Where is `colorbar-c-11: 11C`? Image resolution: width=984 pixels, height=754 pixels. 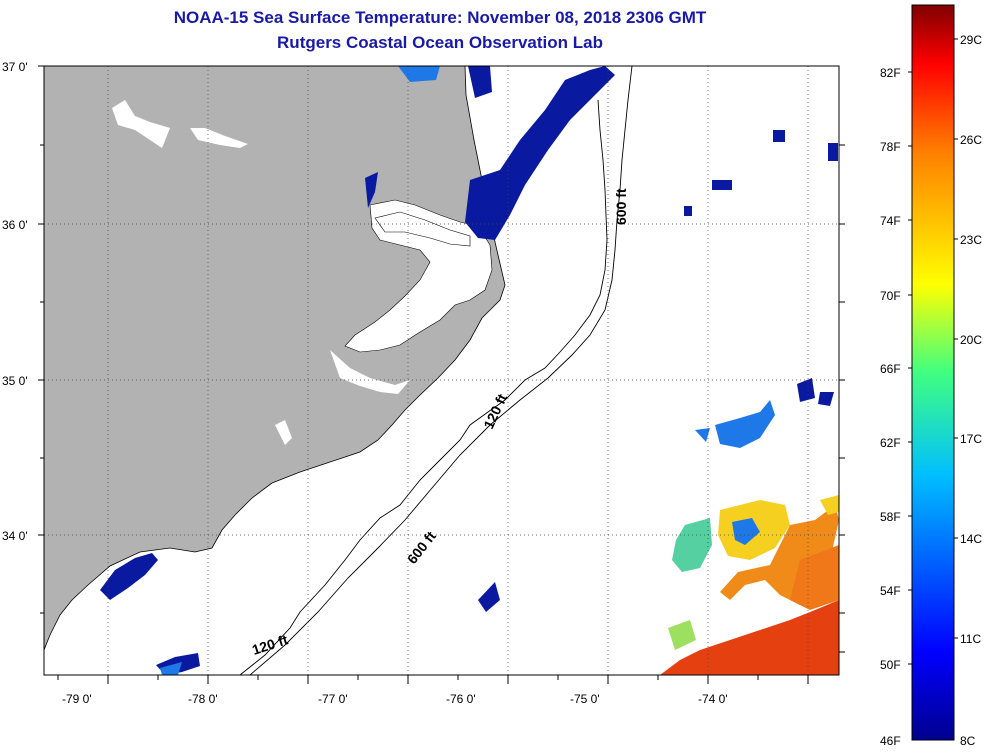 colorbar-c-11: 11C is located at coordinates (970, 639).